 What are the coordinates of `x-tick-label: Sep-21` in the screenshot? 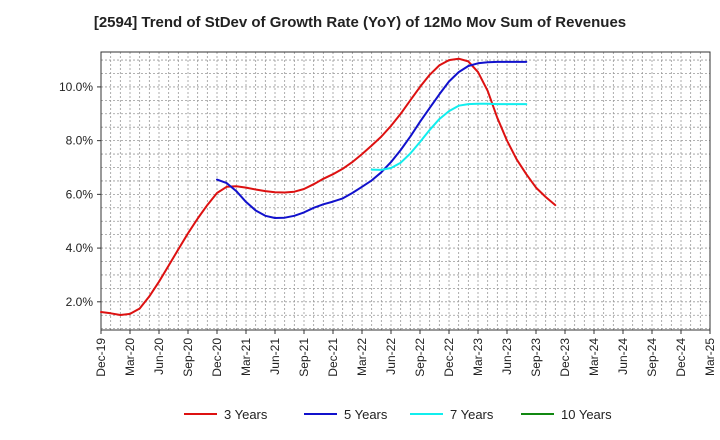 It's located at (304, 357).